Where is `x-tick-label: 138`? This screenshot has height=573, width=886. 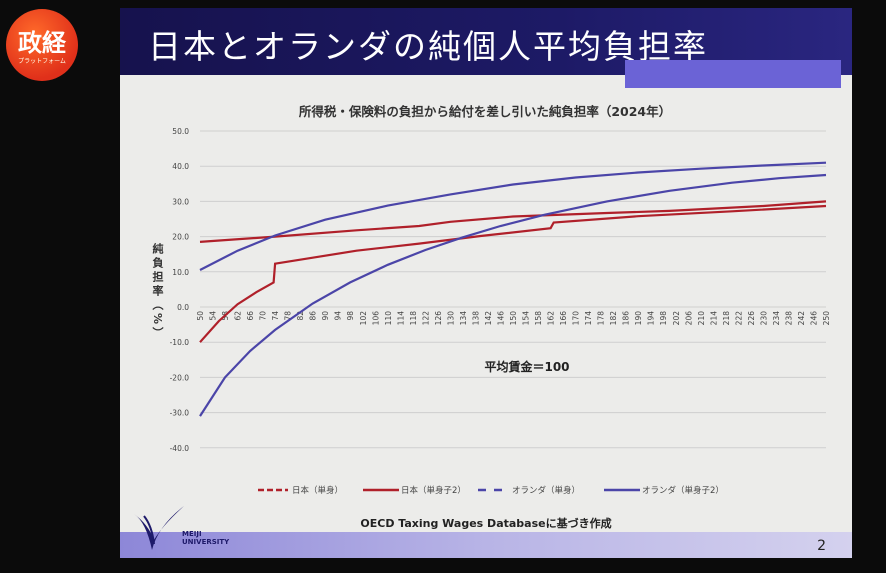 x-tick-label: 138 is located at coordinates (475, 318).